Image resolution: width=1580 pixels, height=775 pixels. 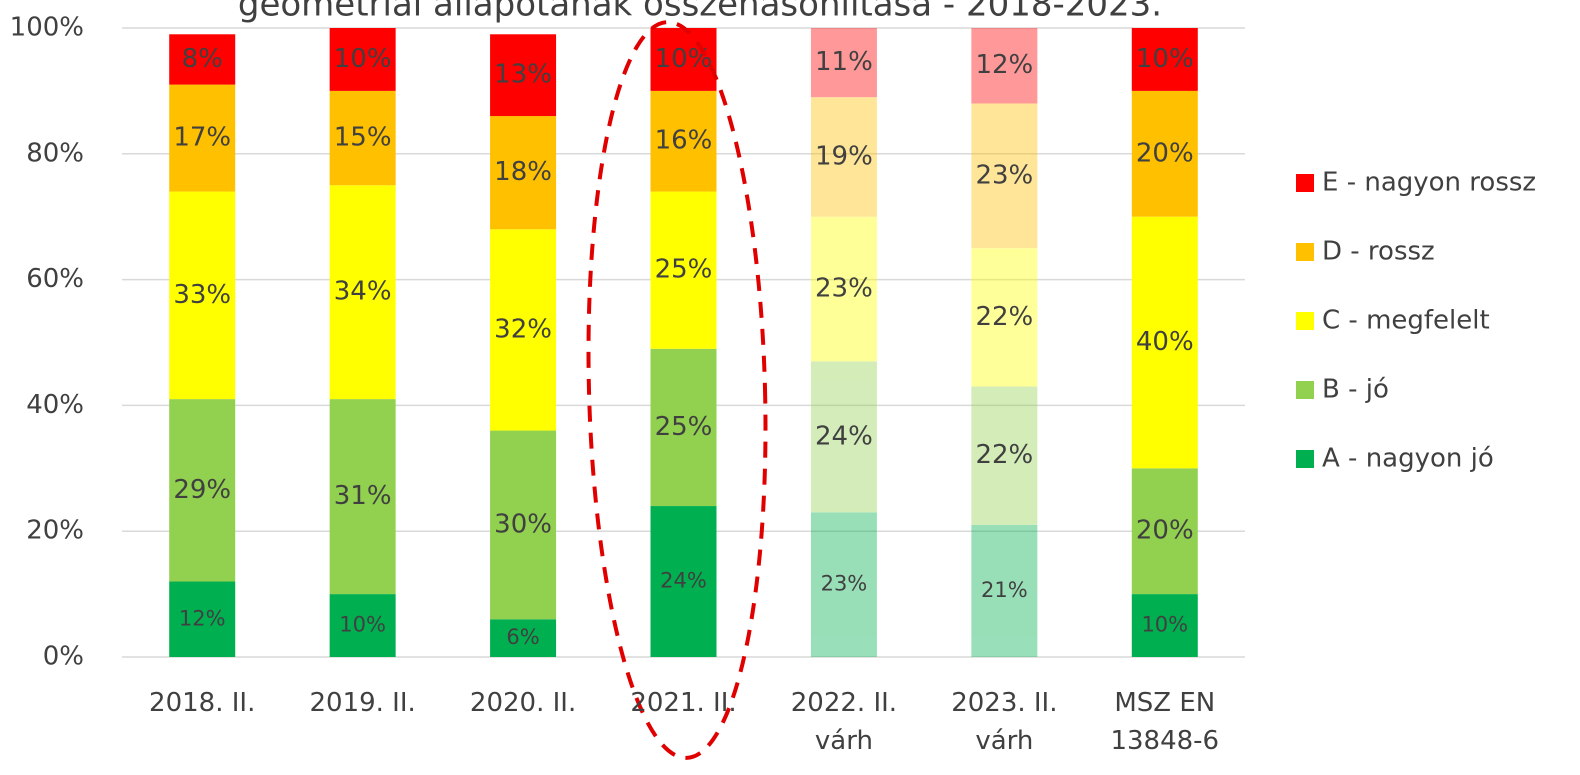 What do you see at coordinates (1408, 459) in the screenshot?
I see `legend-label: A - nagyon jó` at bounding box center [1408, 459].